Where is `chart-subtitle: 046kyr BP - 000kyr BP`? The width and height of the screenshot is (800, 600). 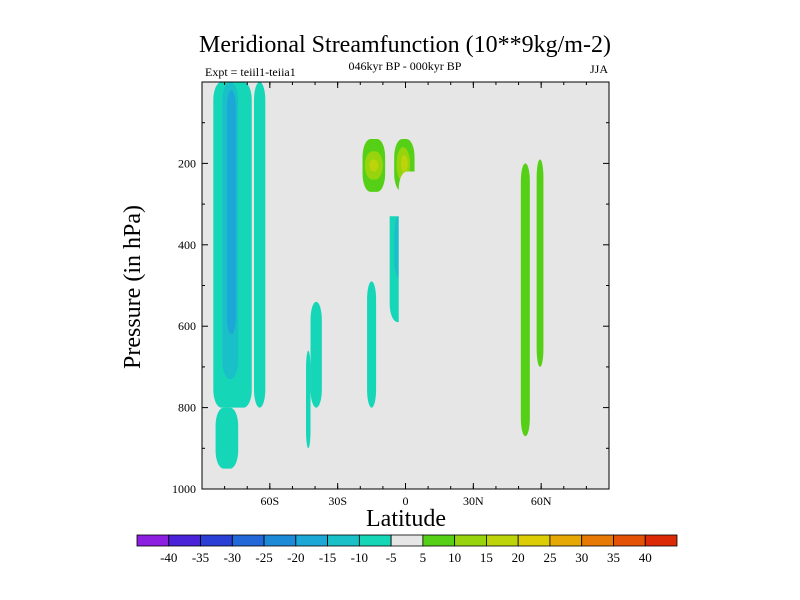 chart-subtitle: 046kyr BP - 000kyr BP is located at coordinates (405, 66).